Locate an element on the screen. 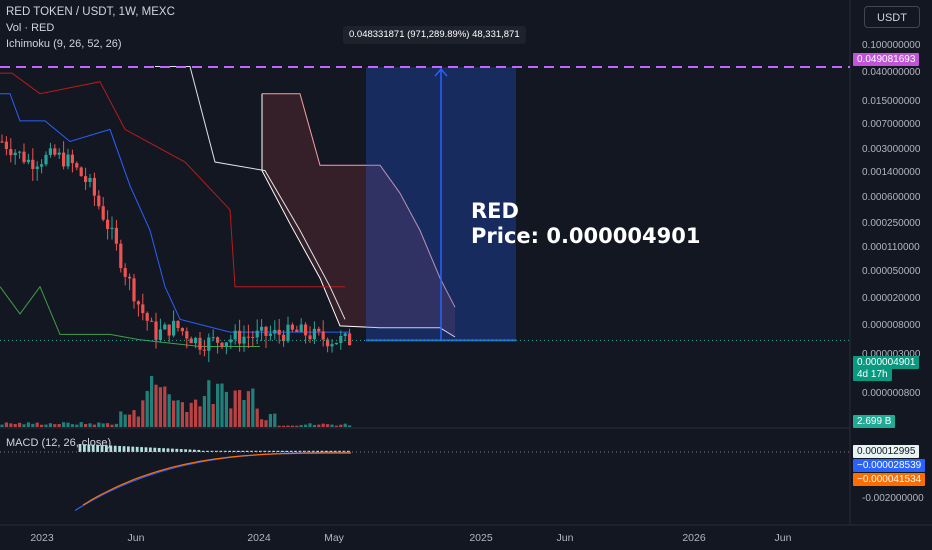 This screenshot has height=550, width=932. time-tick-label: 2025 is located at coordinates (481, 538).